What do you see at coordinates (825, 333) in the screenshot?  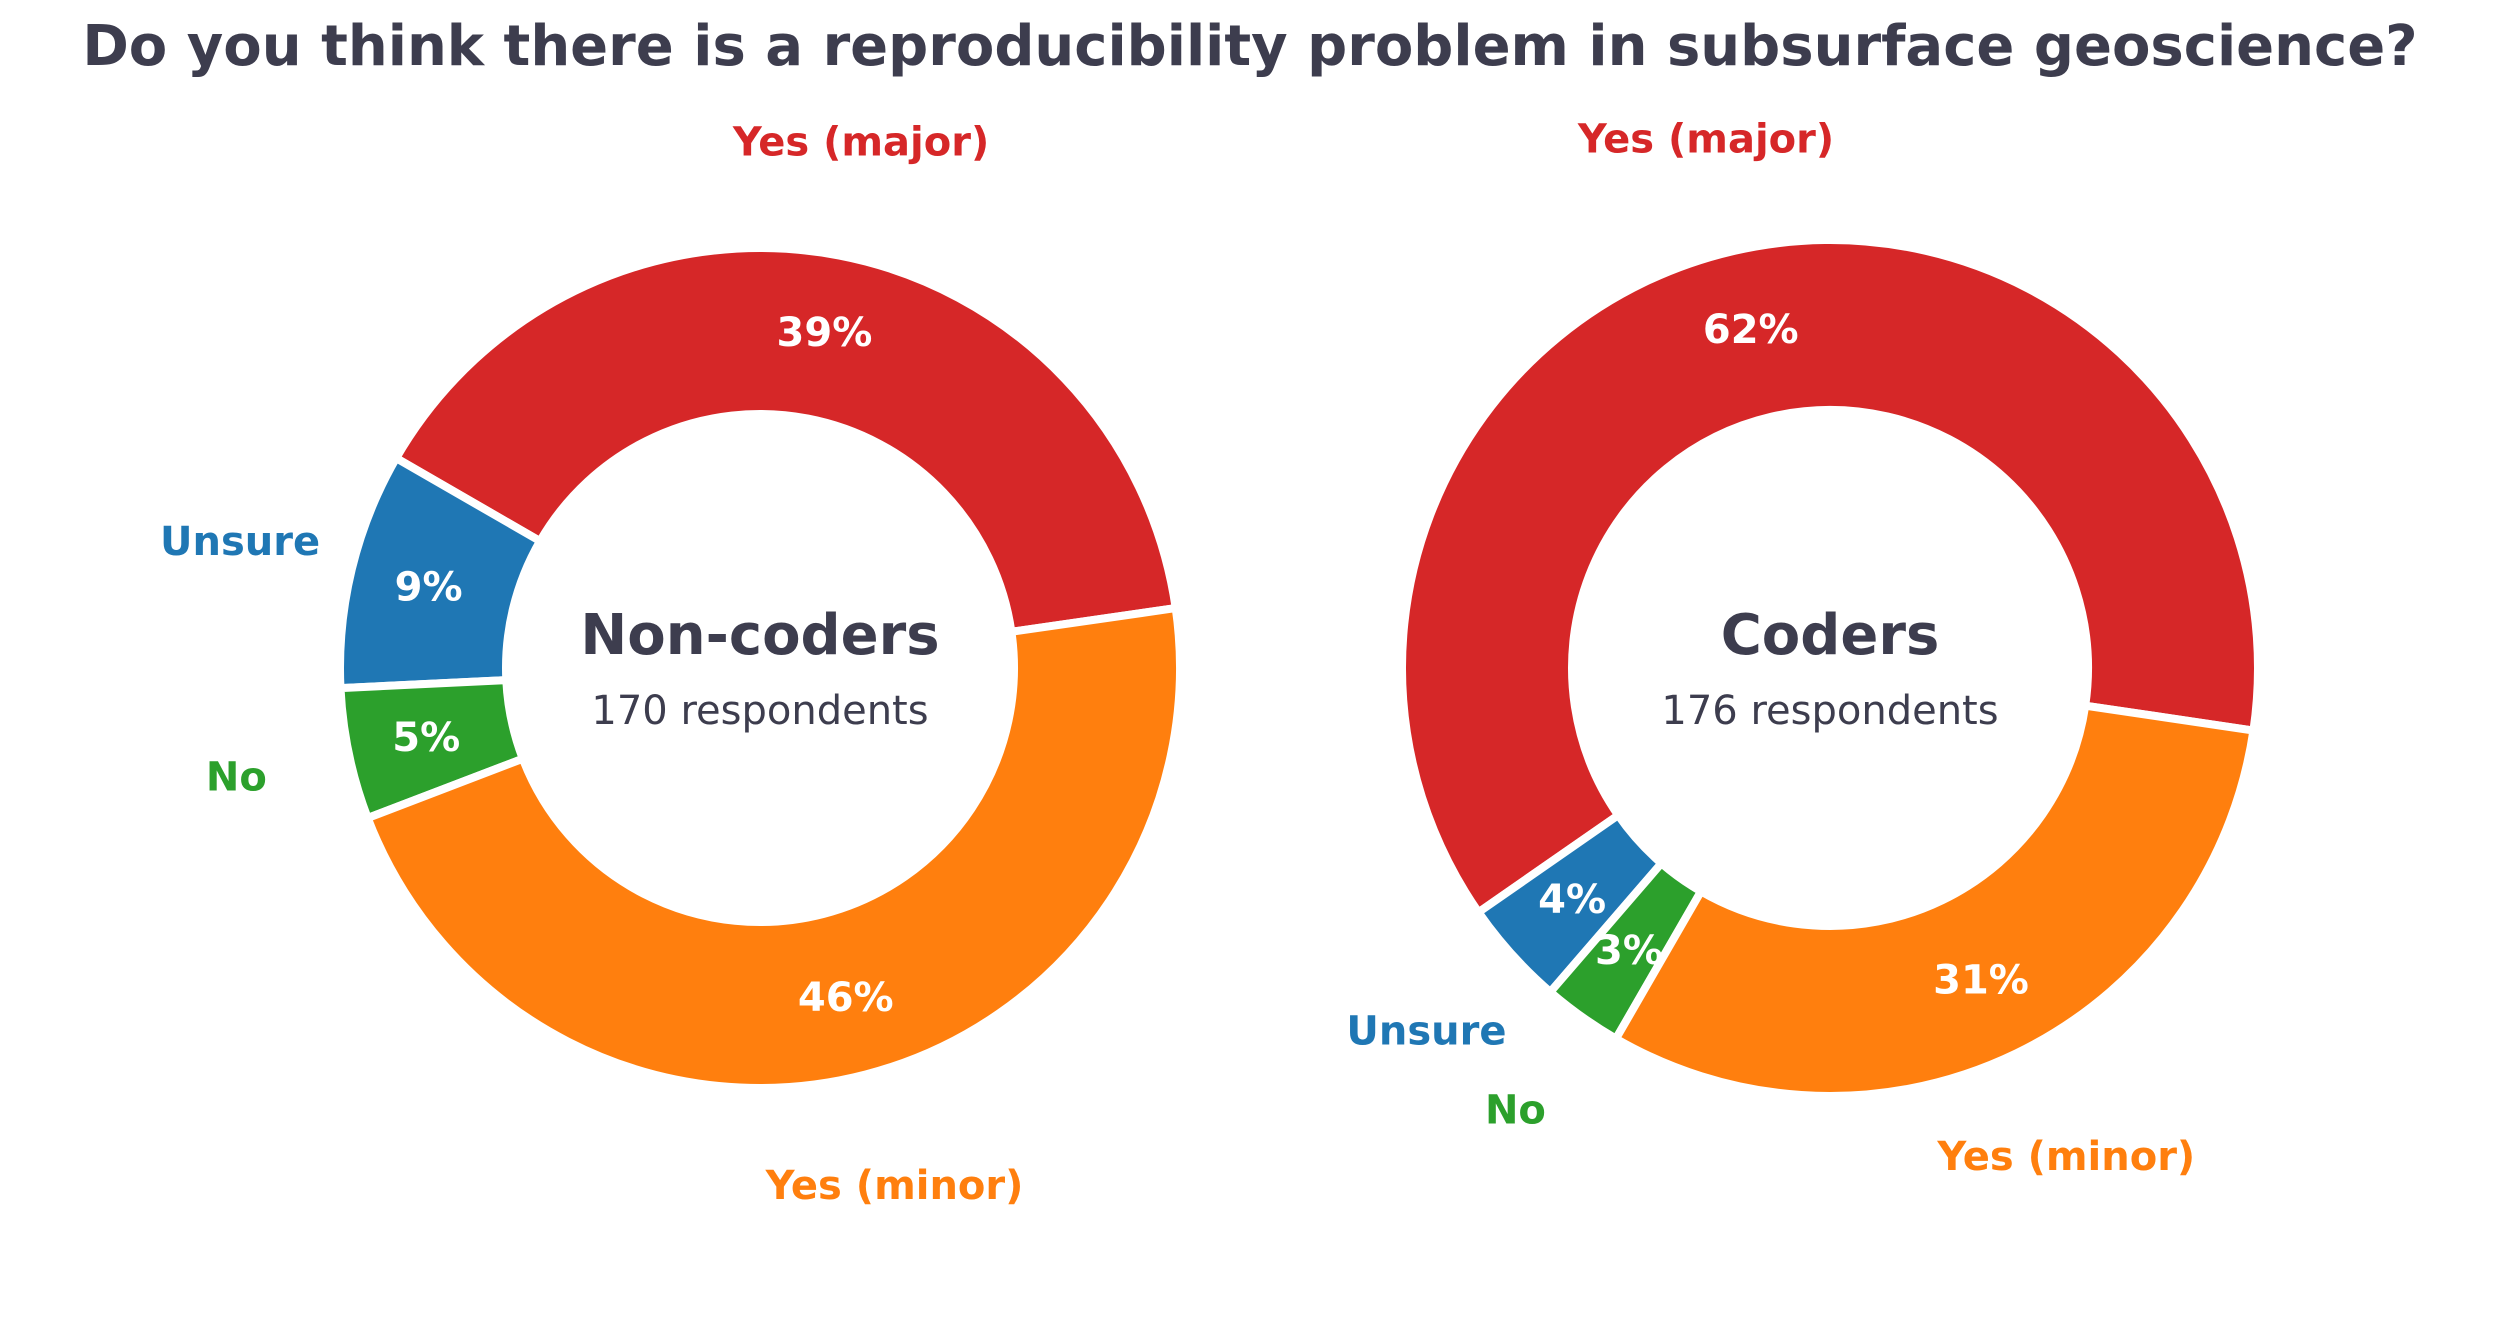 I see `slice-percent-label: 39%` at bounding box center [825, 333].